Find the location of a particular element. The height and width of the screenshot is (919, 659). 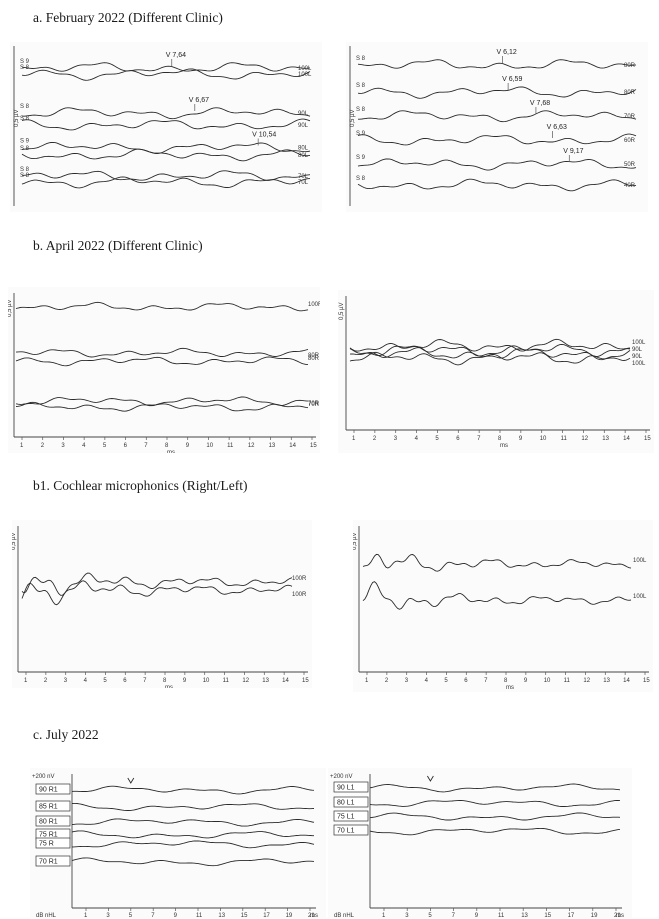

intensity-label: 60R is located at coordinates (630, 141).